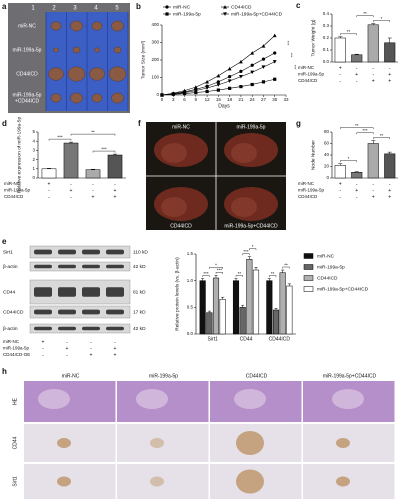  I want to click on liver-lobe, so click(244, 153).